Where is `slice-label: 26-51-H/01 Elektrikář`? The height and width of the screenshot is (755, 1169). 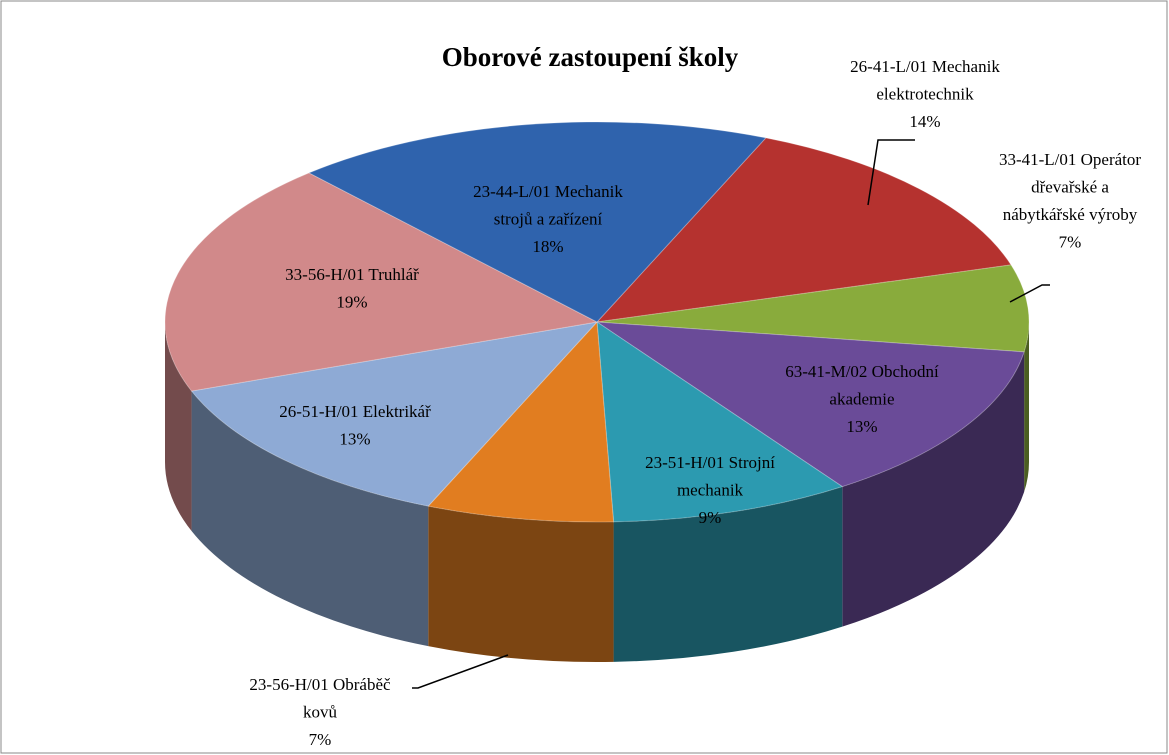
slice-label: 26-51-H/01 Elektrikář is located at coordinates (355, 411).